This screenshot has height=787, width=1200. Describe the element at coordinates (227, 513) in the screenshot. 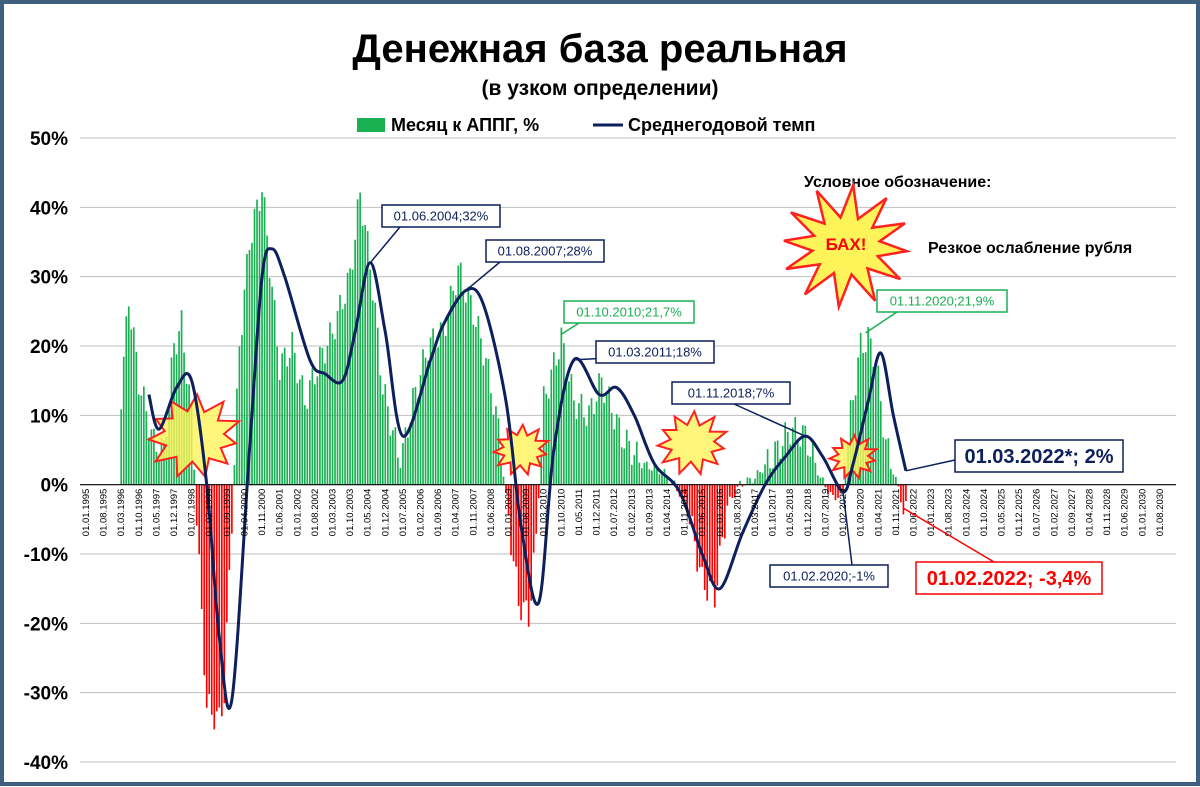

I see `x-tick-label: 01.09.1999` at that location.